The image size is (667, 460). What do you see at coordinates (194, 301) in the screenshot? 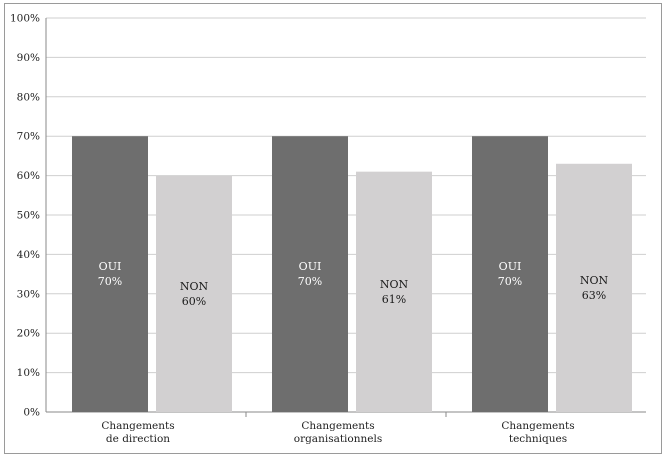
I see `bar-value-label: 60%` at bounding box center [194, 301].